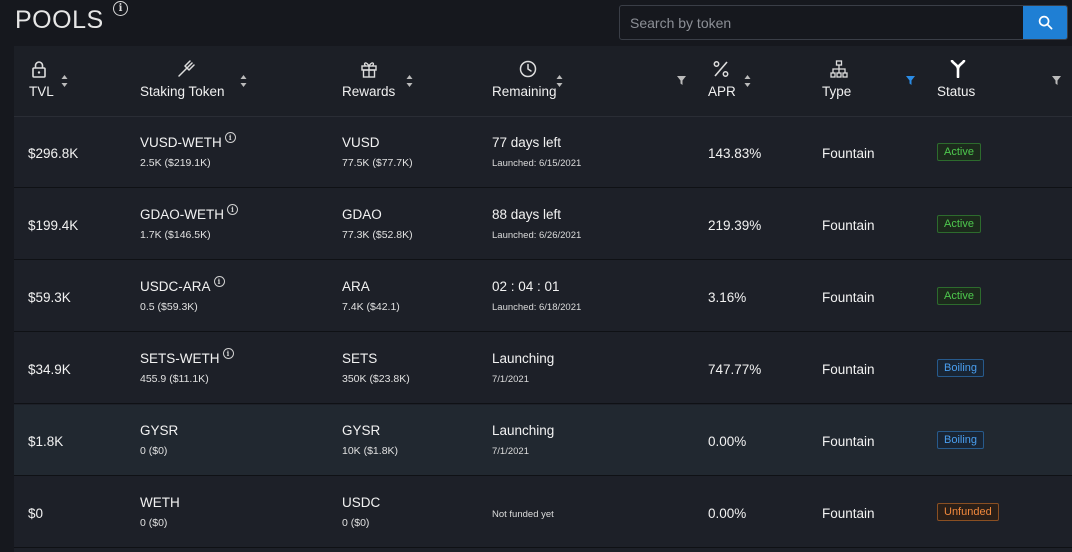 The height and width of the screenshot is (552, 1072). Describe the element at coordinates (735, 369) in the screenshot. I see `apr-value: 747.77%` at that location.